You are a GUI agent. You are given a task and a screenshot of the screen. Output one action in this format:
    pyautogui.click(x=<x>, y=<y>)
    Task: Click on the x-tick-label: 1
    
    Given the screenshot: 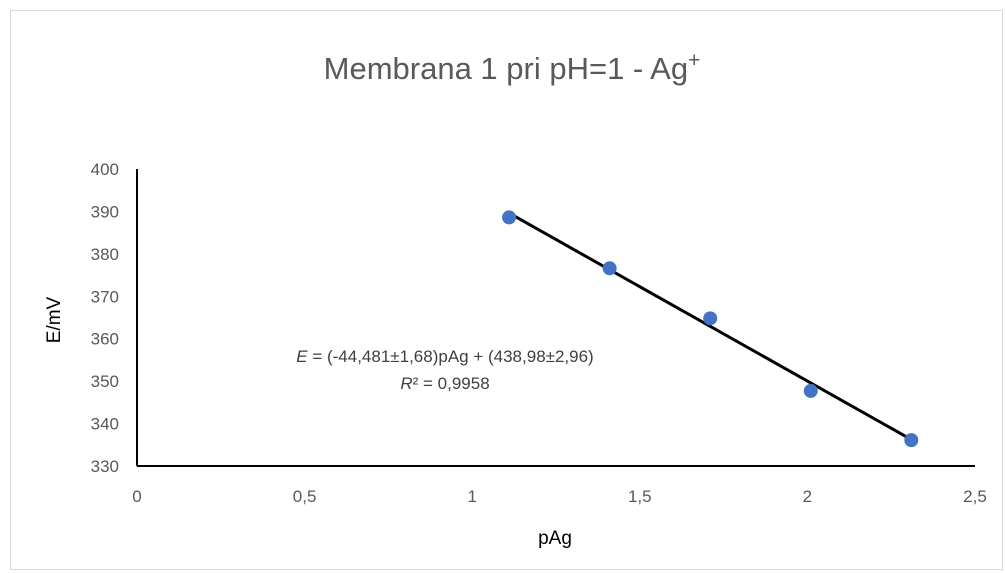 What is the action you would take?
    pyautogui.click(x=471, y=496)
    